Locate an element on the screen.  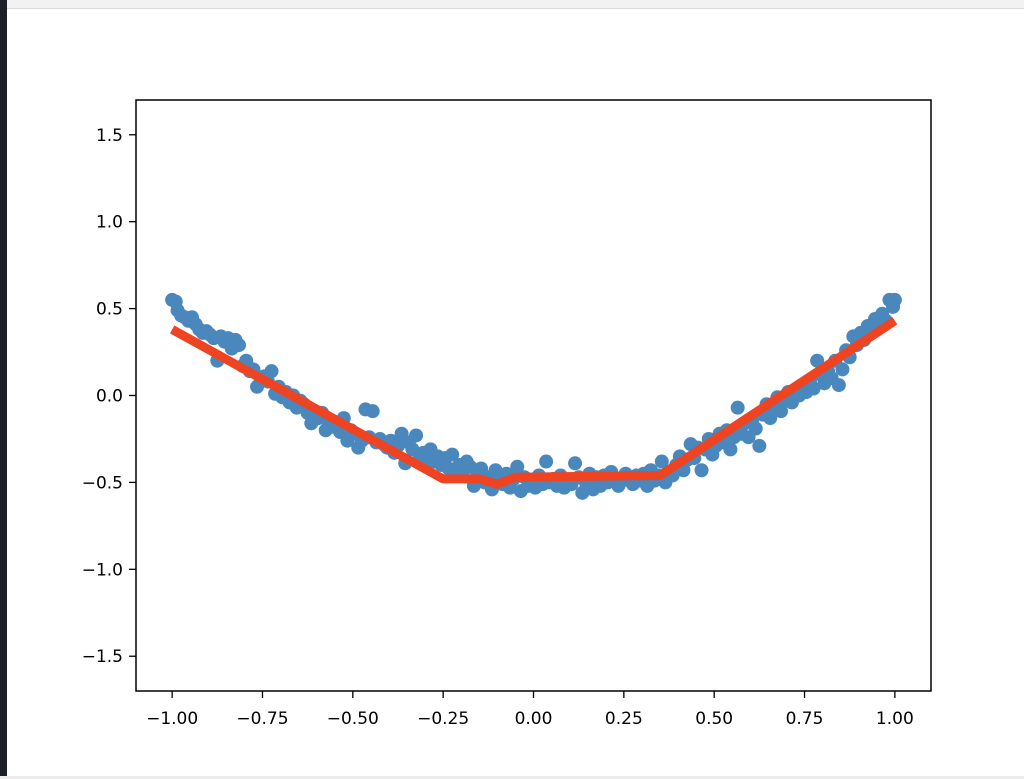
x-tick-label: −0.75 is located at coordinates (262, 719).